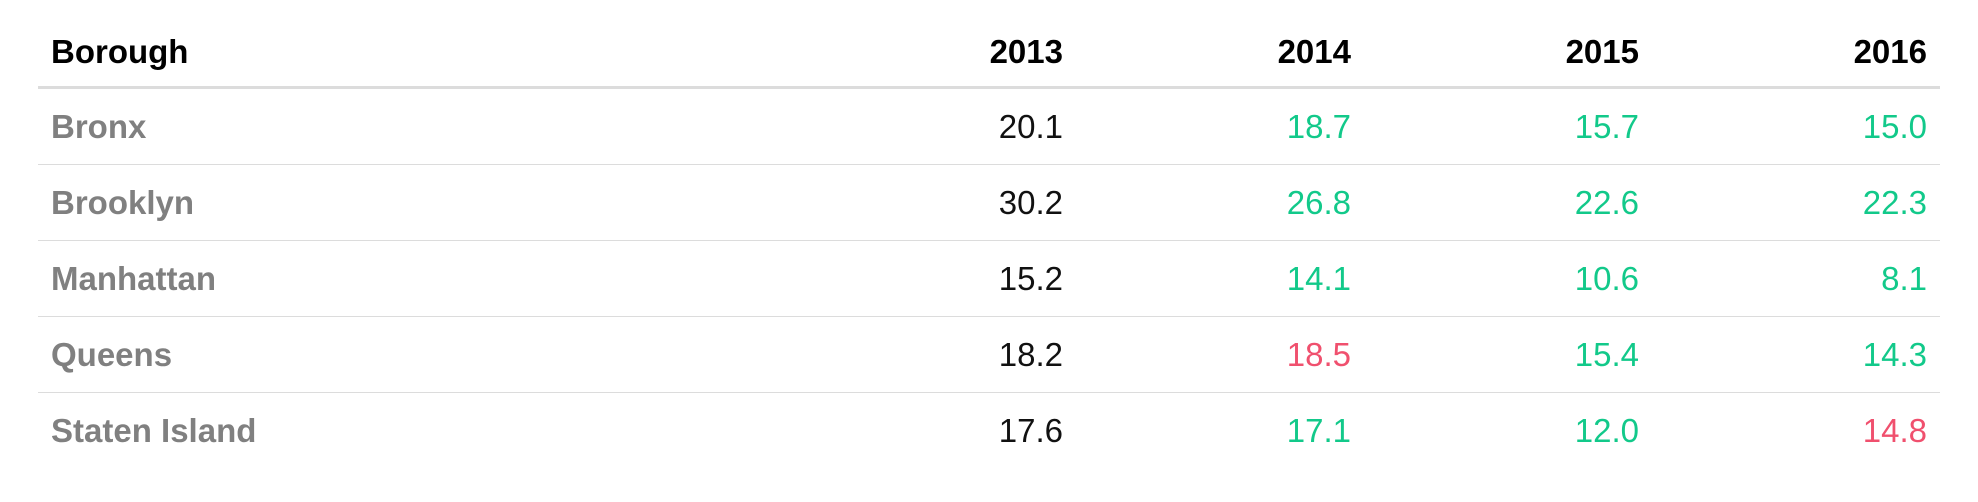  I want to click on table-cell: 26.8, so click(1220, 202).